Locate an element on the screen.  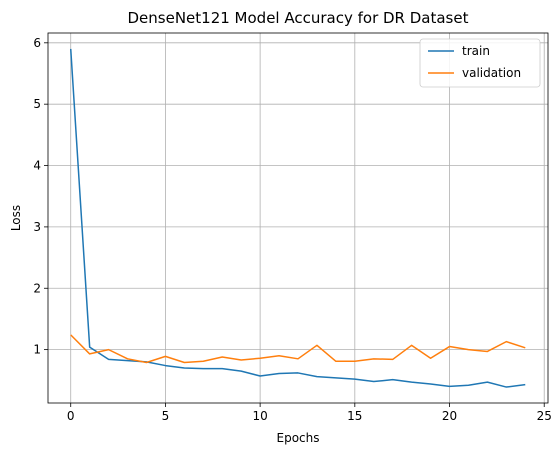
y-tick-label: 4 is located at coordinates (37, 166).